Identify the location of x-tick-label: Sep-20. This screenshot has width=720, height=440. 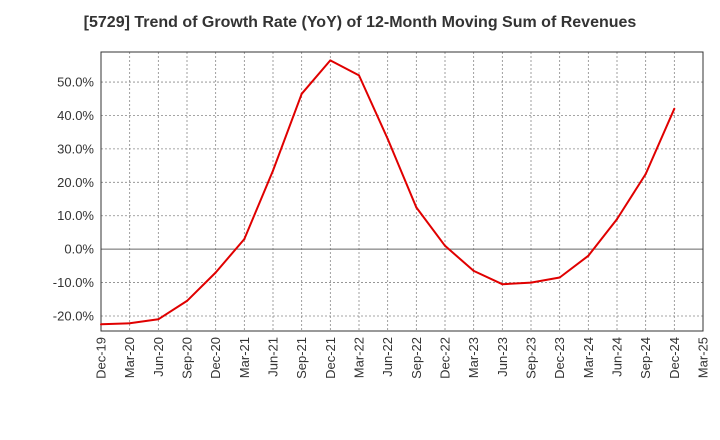
(187, 358).